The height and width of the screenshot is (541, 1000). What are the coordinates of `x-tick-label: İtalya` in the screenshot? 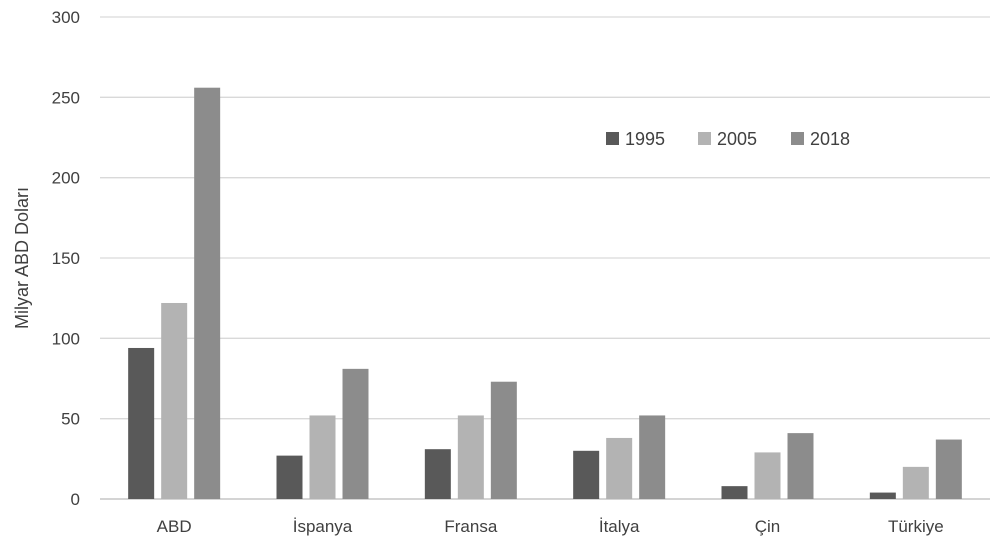 It's located at (619, 526).